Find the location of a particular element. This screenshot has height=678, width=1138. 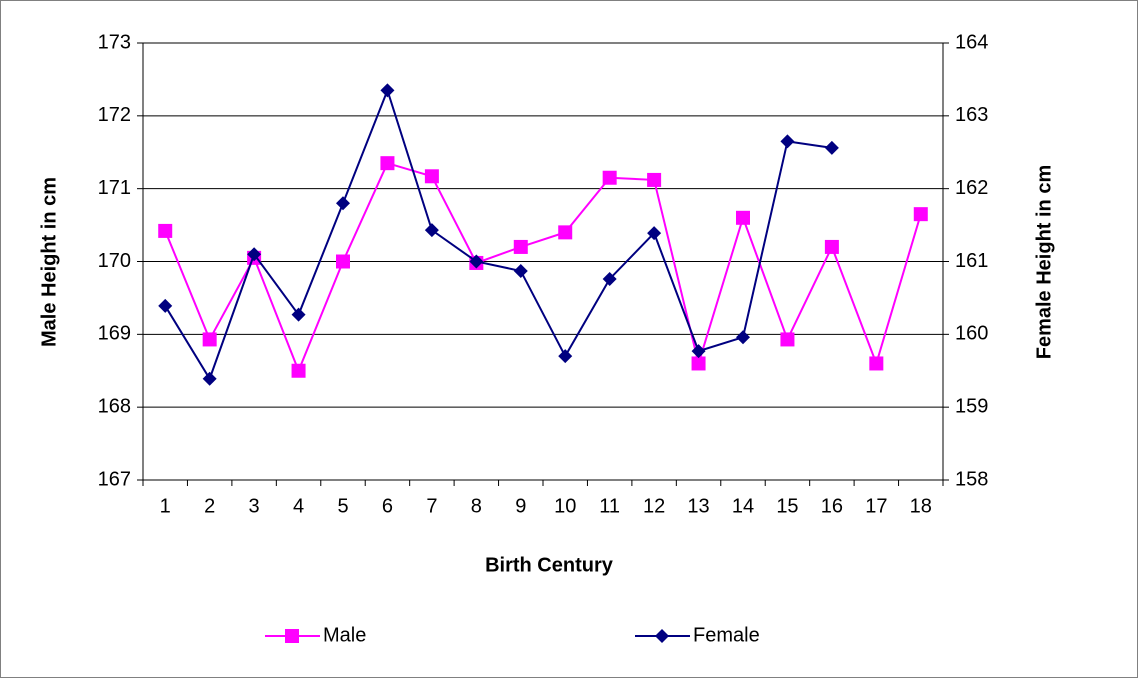

legend-label: Female is located at coordinates (726, 635).